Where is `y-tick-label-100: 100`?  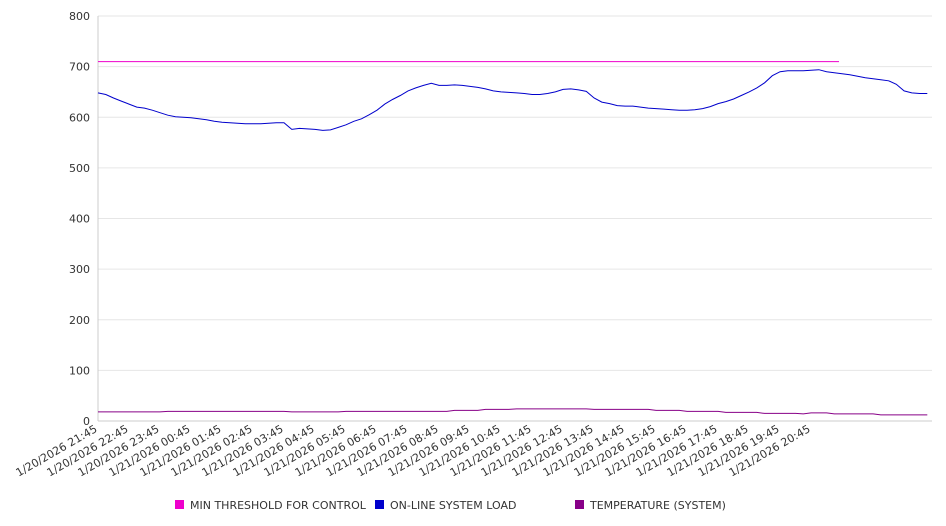
y-tick-label-100: 100 is located at coordinates (79, 370).